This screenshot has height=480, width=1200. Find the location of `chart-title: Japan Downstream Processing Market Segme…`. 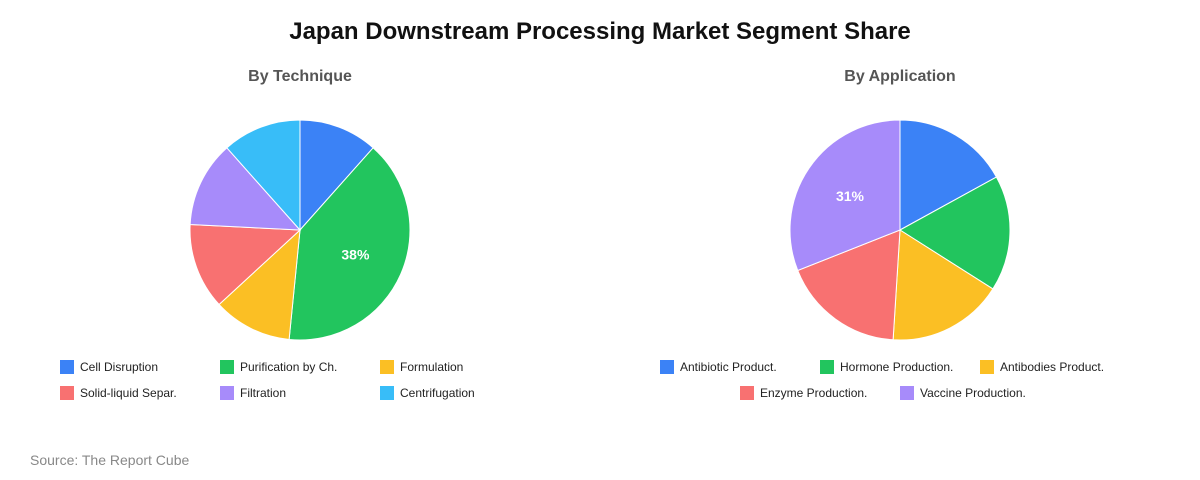

chart-title: Japan Downstream Processing Market Segme… is located at coordinates (600, 31).